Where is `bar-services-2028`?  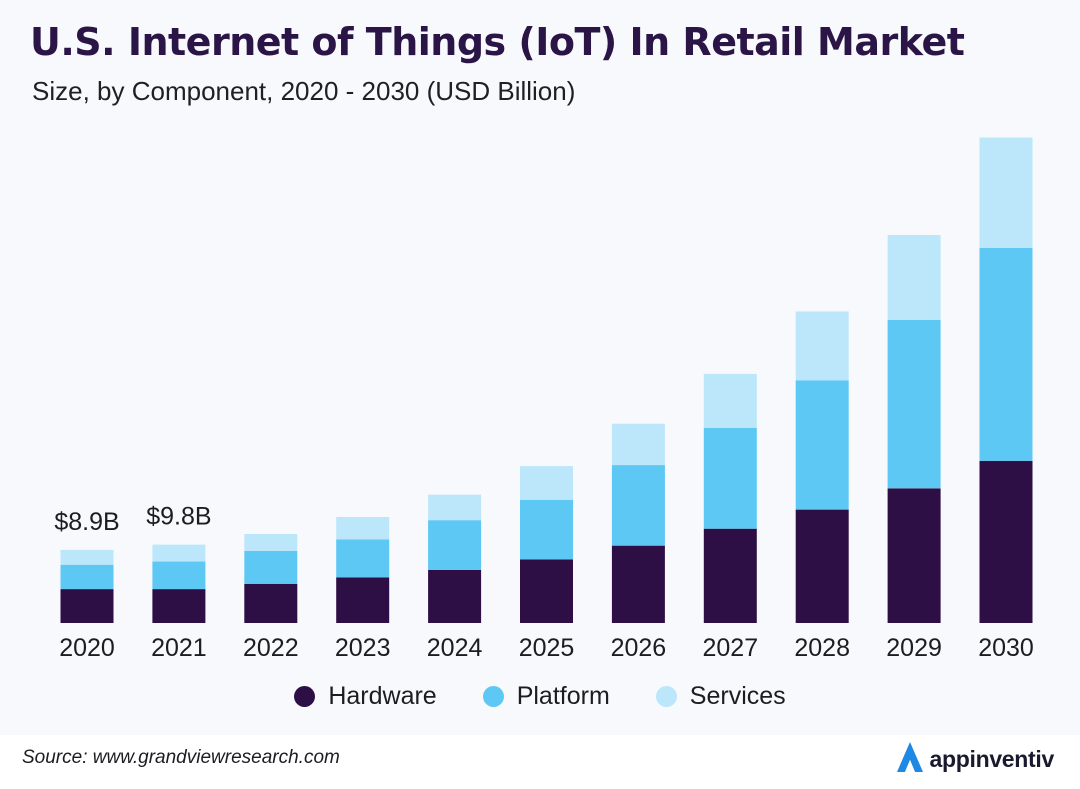 bar-services-2028 is located at coordinates (822, 346).